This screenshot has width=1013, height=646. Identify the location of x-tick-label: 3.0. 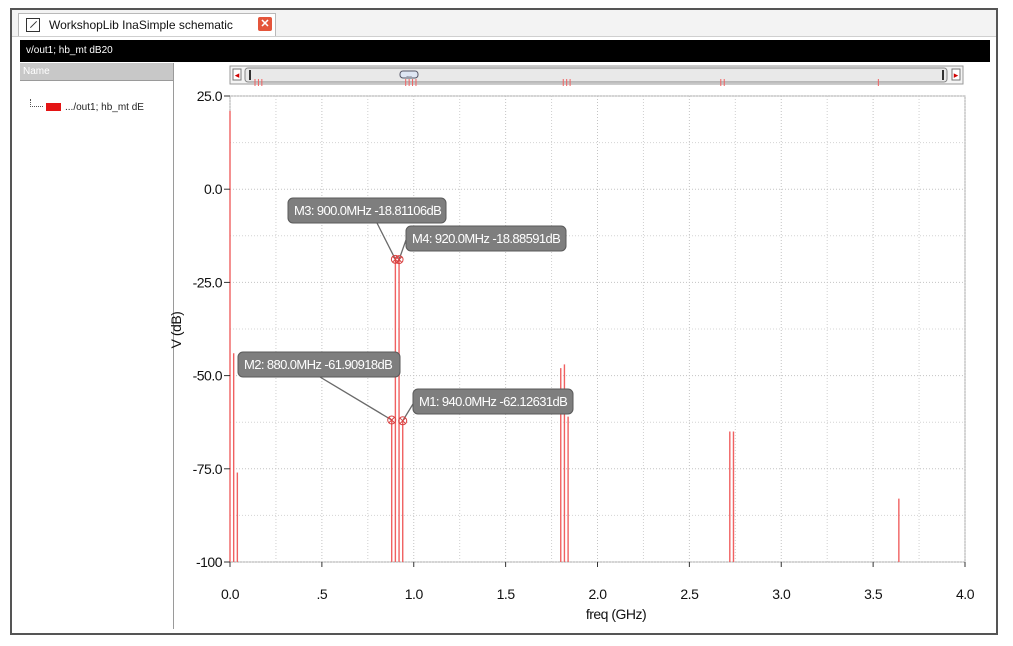
(781, 594).